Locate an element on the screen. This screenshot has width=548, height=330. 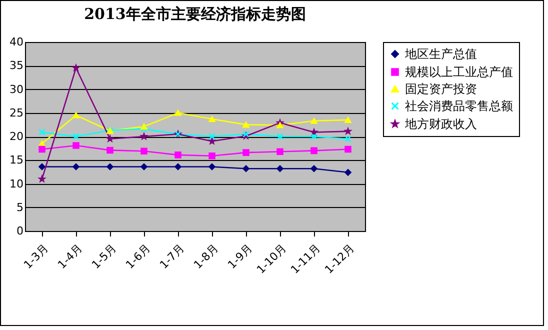
y-tick-label: 25 is located at coordinates (17, 113).